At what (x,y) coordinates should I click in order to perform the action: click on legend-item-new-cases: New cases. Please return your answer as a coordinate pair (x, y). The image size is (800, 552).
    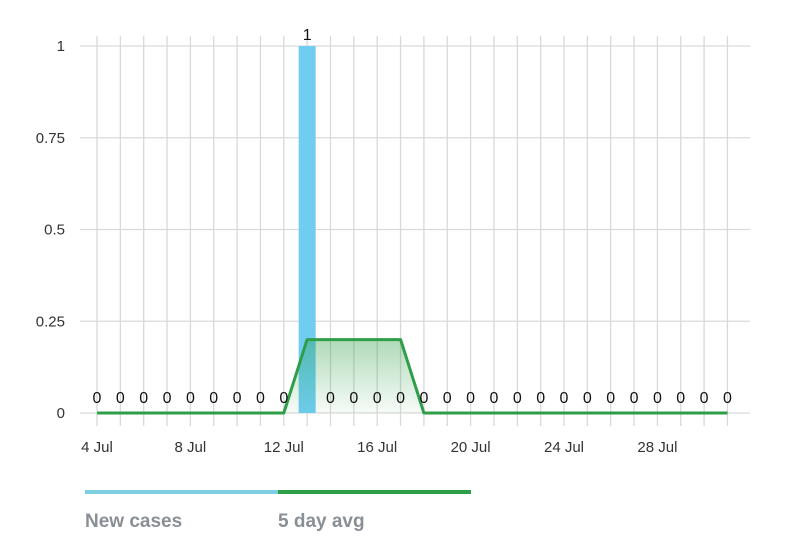
    Looking at the image, I should click on (181, 511).